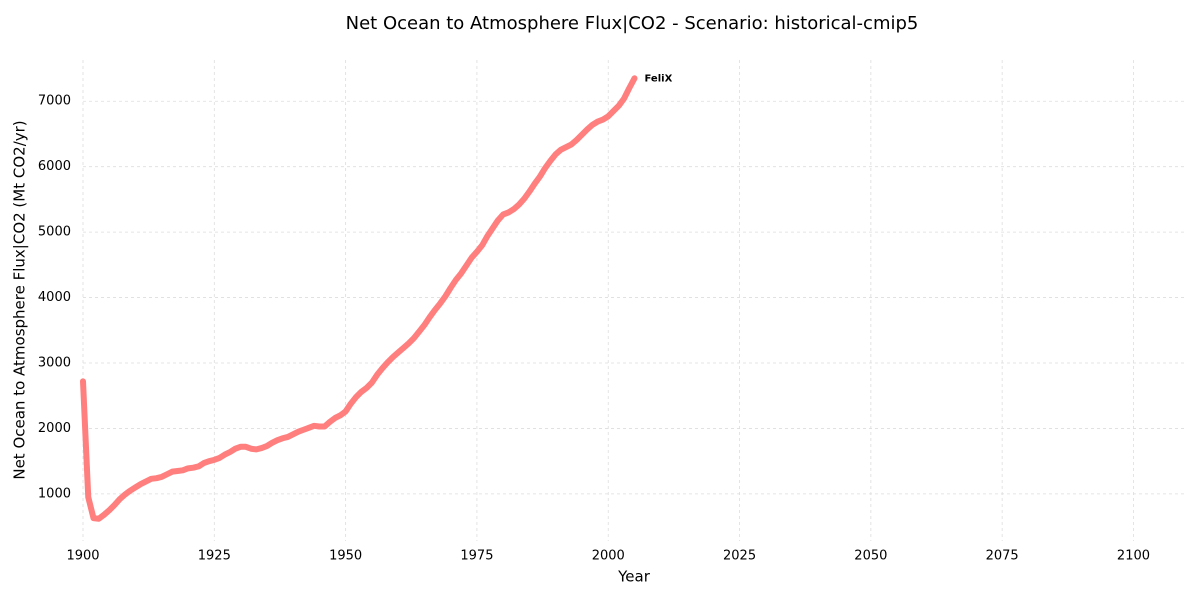  Describe the element at coordinates (54, 493) in the screenshot. I see `y-tick-label: 1000` at that location.